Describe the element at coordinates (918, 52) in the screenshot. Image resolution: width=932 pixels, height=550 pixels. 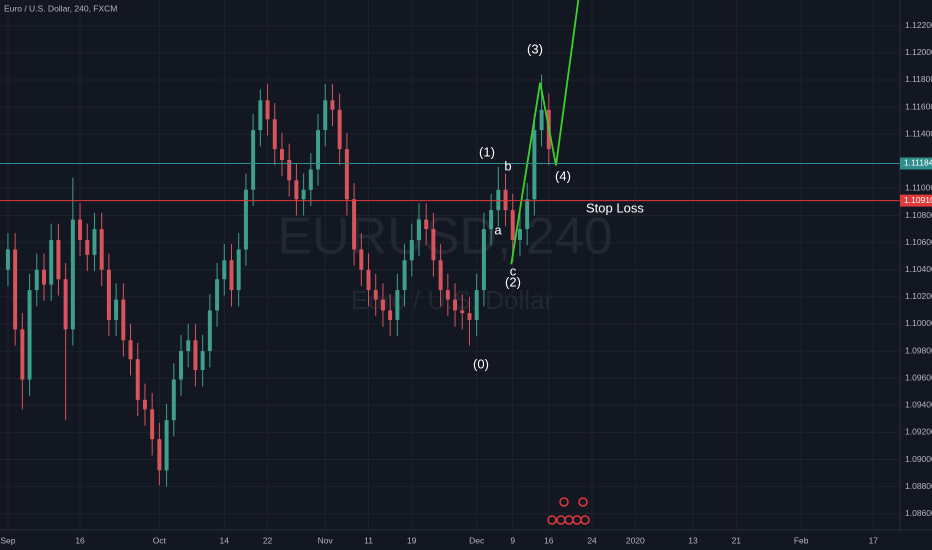
I see `y-tick-label: 1.12000` at that location.